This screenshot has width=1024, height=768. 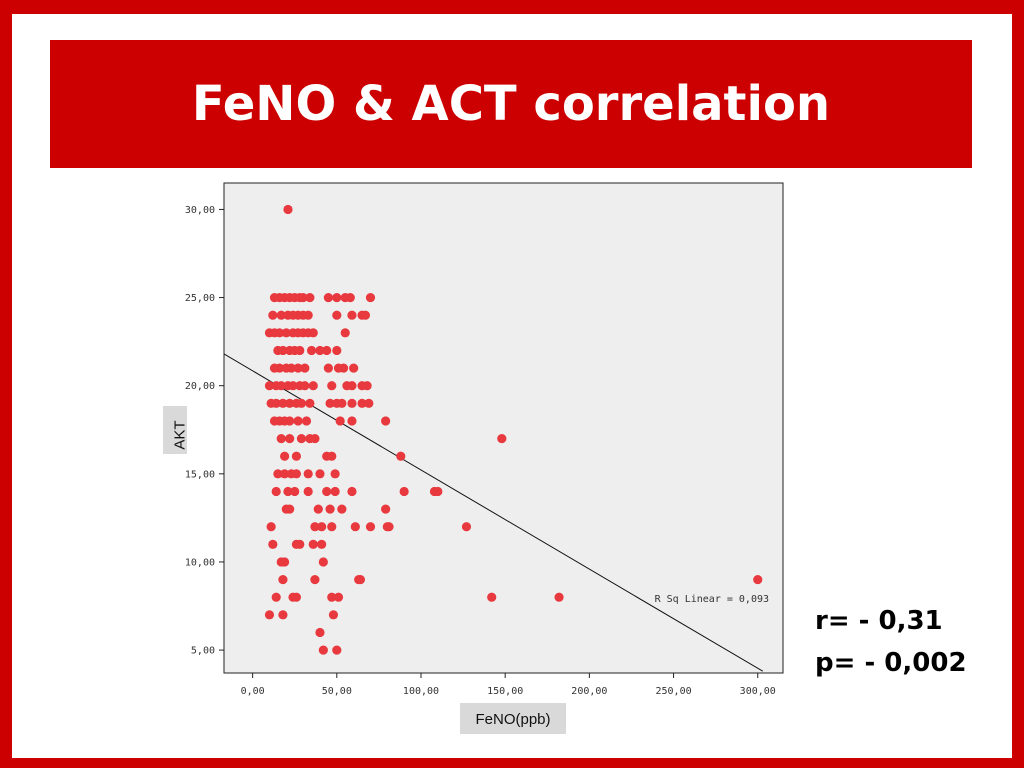 I want to click on r-value: r= - 0,31, so click(x=879, y=621).